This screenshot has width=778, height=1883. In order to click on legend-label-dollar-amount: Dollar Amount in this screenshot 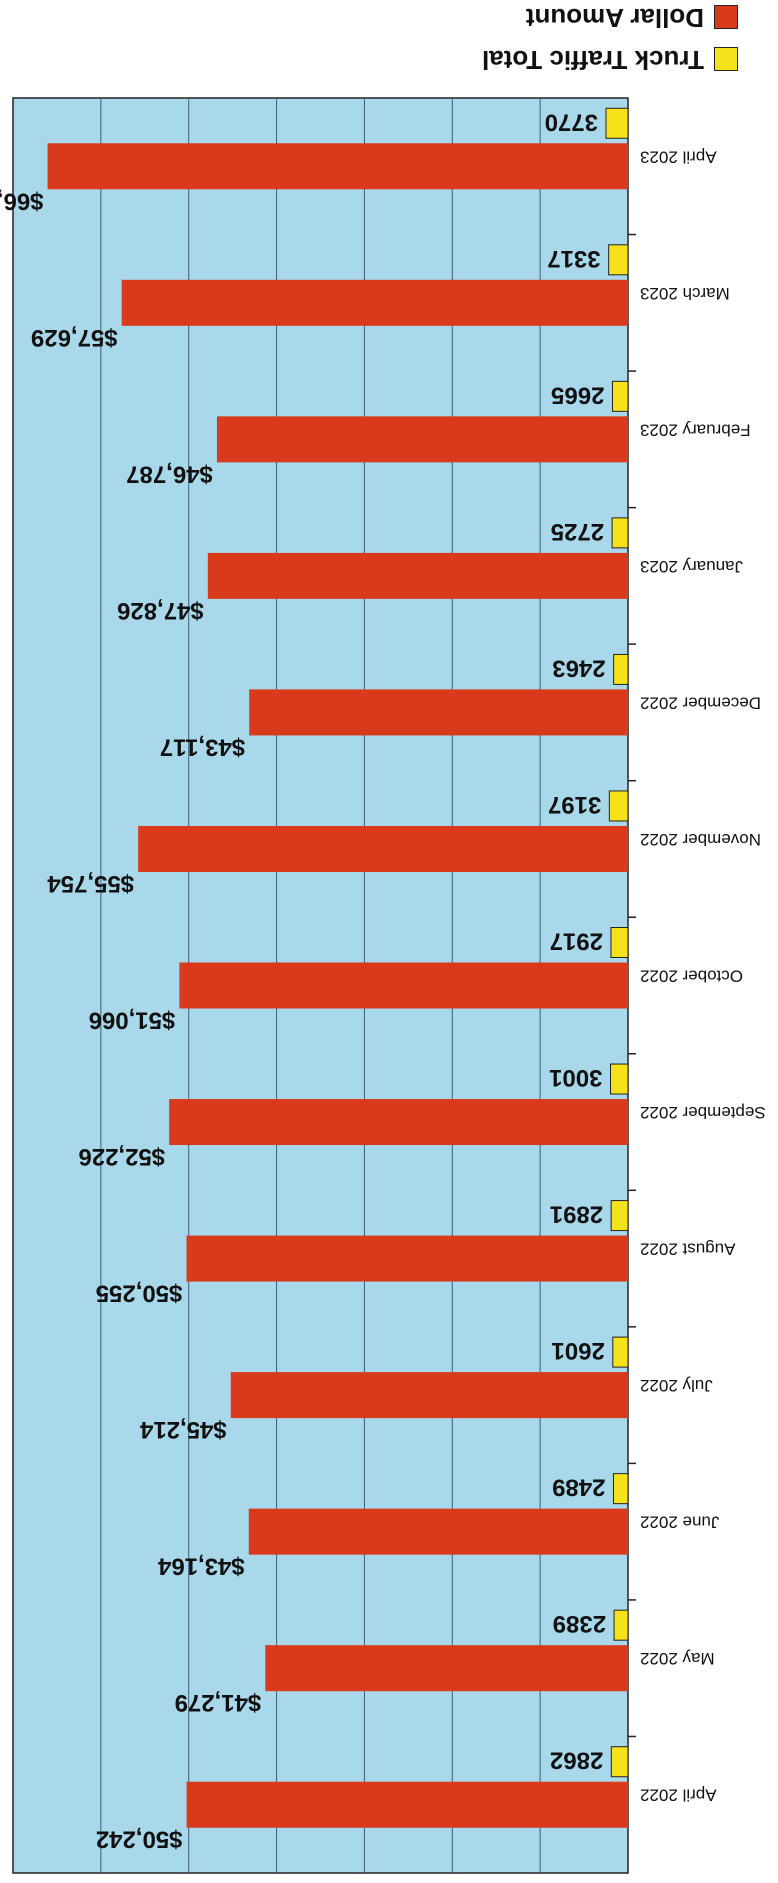, I will do `click(614, 18)`.